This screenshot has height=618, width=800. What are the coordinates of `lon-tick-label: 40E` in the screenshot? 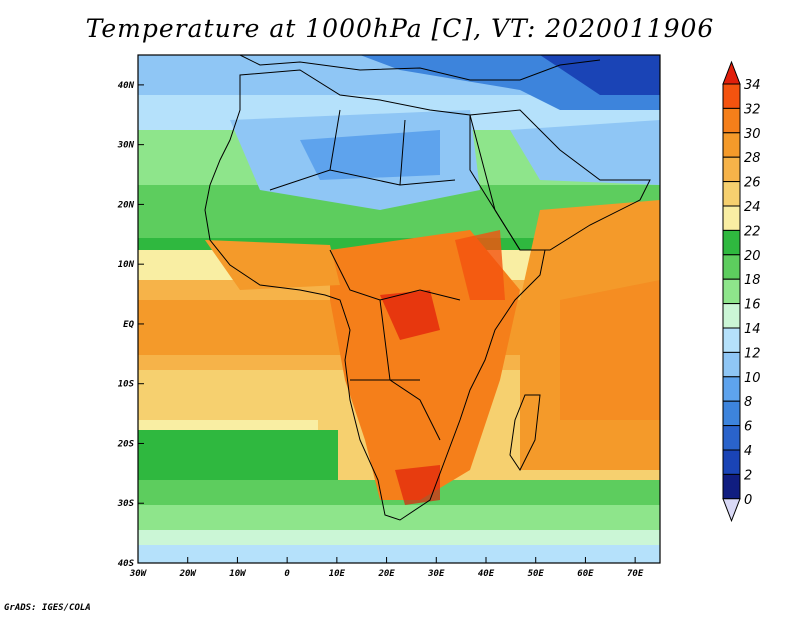 It's located at (486, 574).